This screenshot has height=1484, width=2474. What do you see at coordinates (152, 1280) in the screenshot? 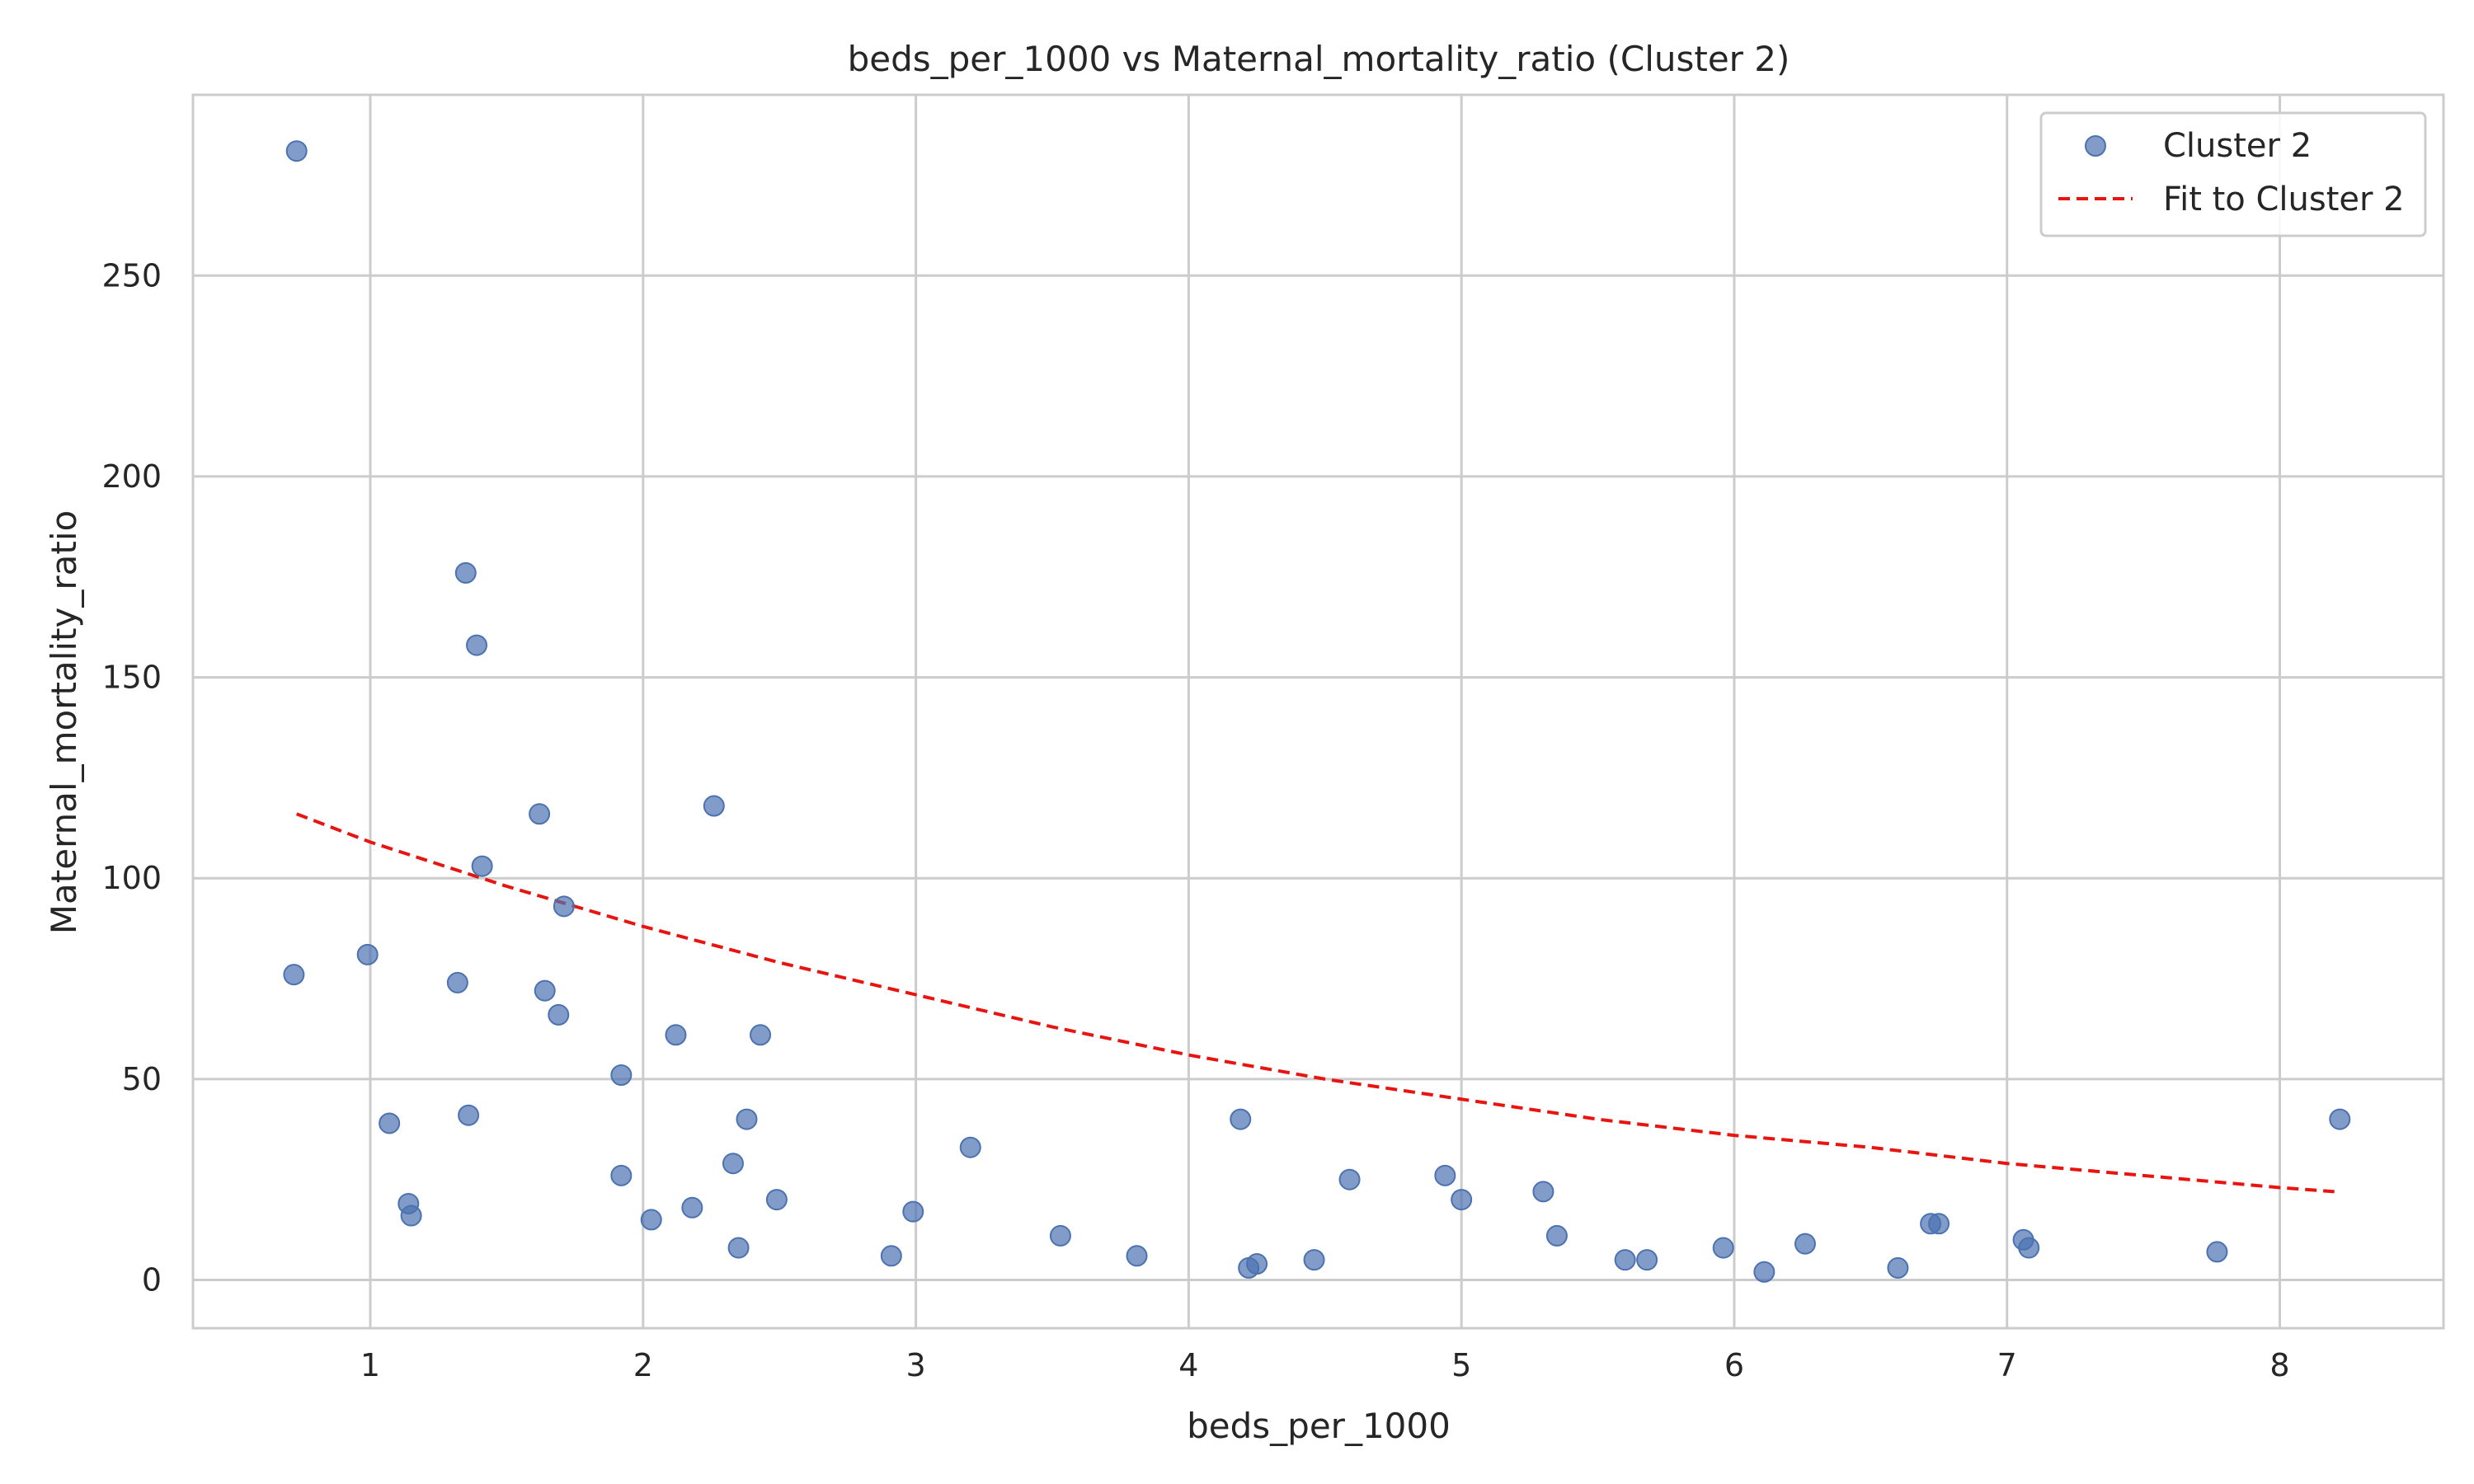
I see `y-tick-label: 0` at bounding box center [152, 1280].